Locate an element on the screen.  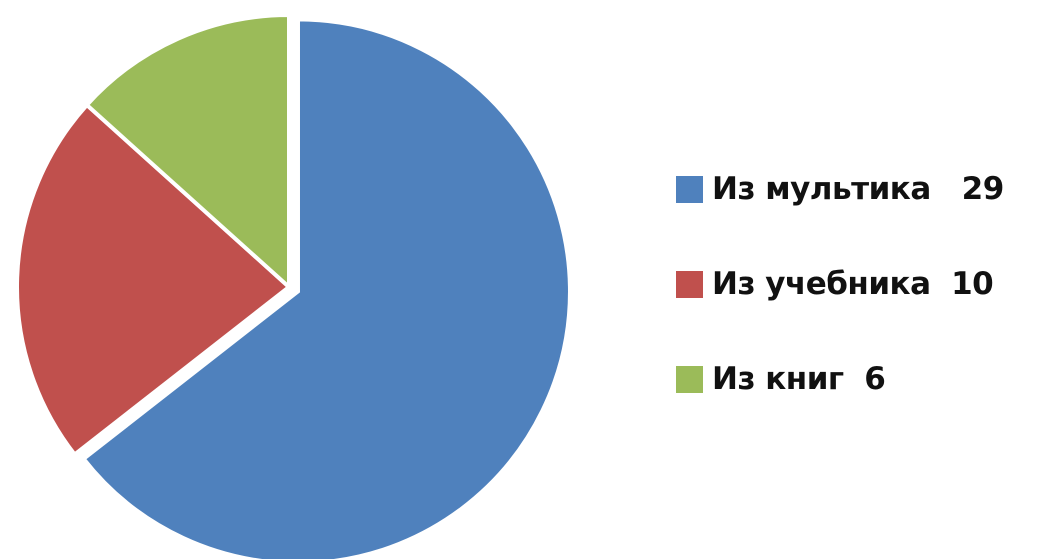
legend-item-books: Из книг 6 is located at coordinates (840, 379).